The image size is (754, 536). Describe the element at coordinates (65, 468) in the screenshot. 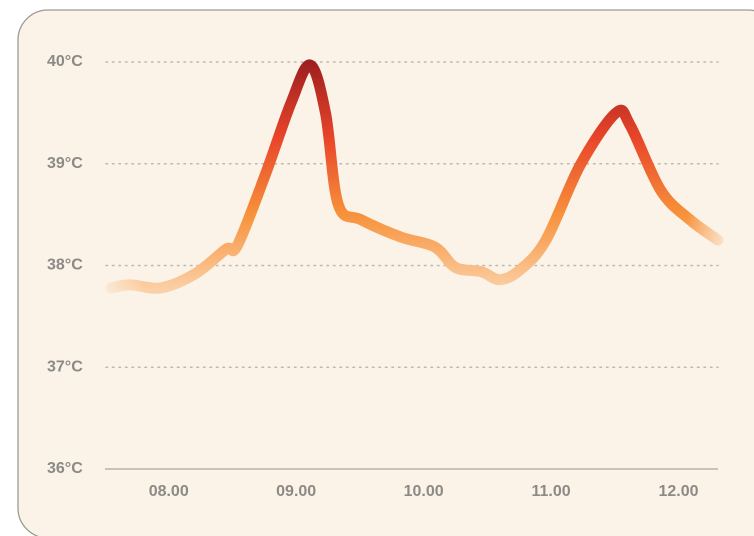

I see `y-tick-label: 36°C` at that location.